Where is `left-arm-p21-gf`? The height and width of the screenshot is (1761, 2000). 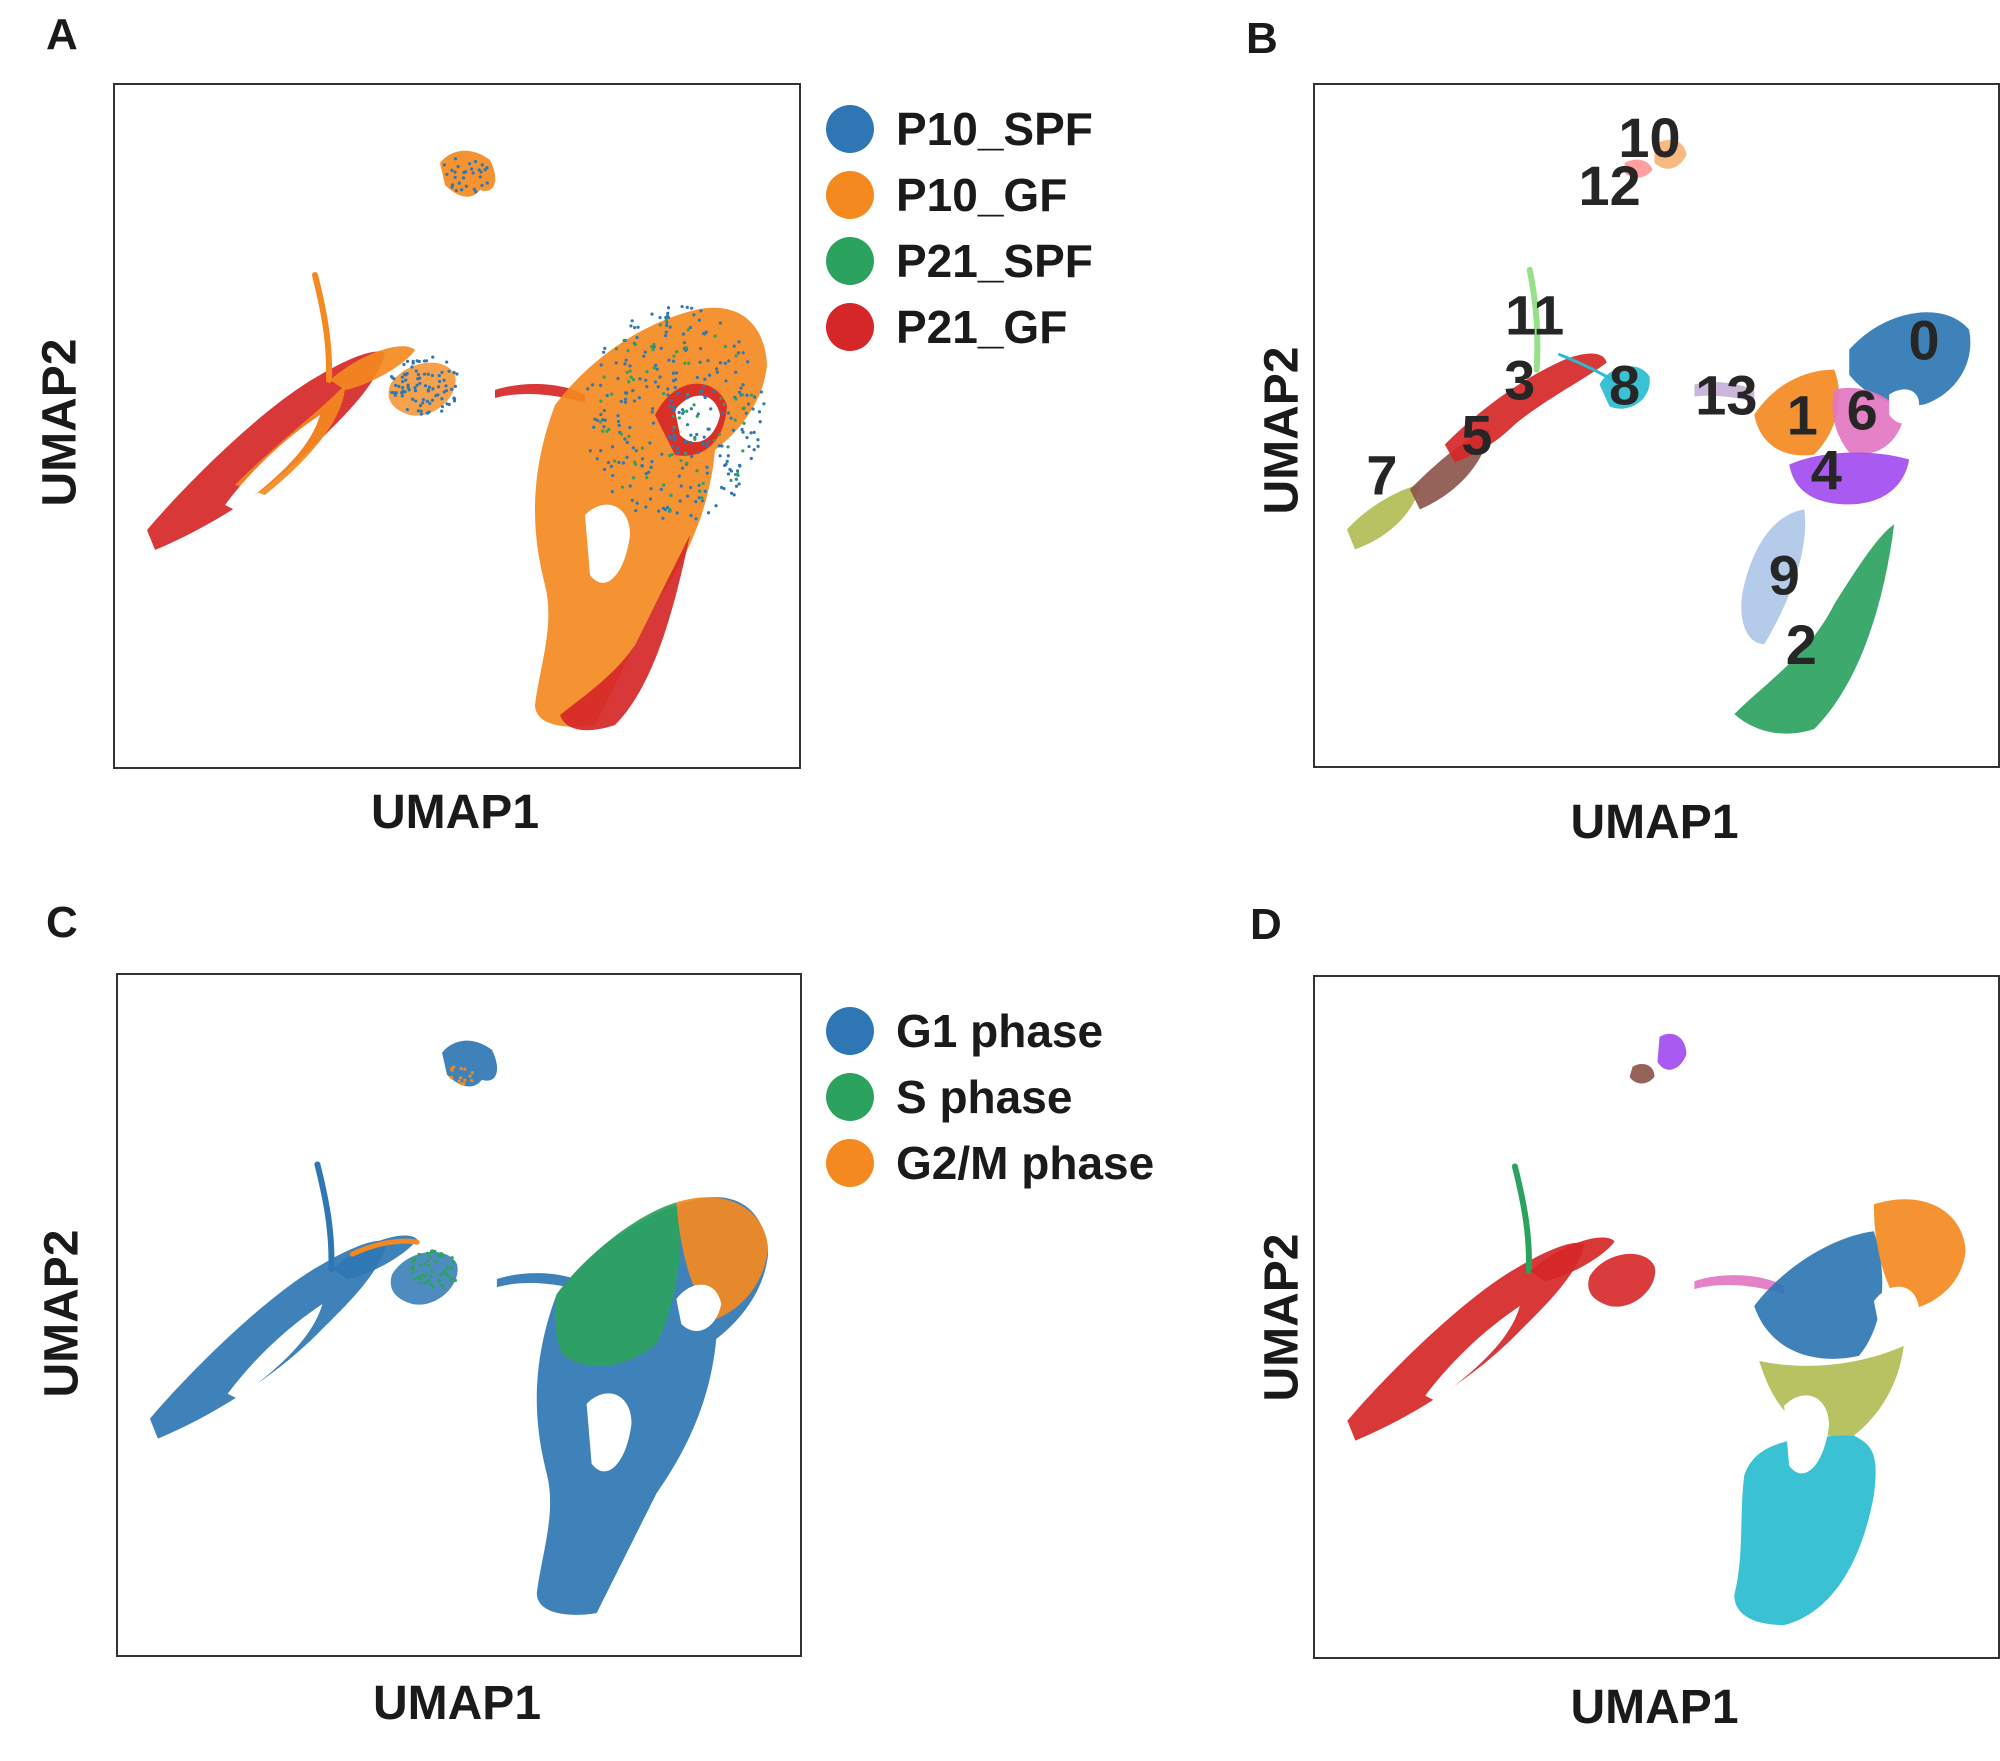 left-arm-p21-gf is located at coordinates (266, 450).